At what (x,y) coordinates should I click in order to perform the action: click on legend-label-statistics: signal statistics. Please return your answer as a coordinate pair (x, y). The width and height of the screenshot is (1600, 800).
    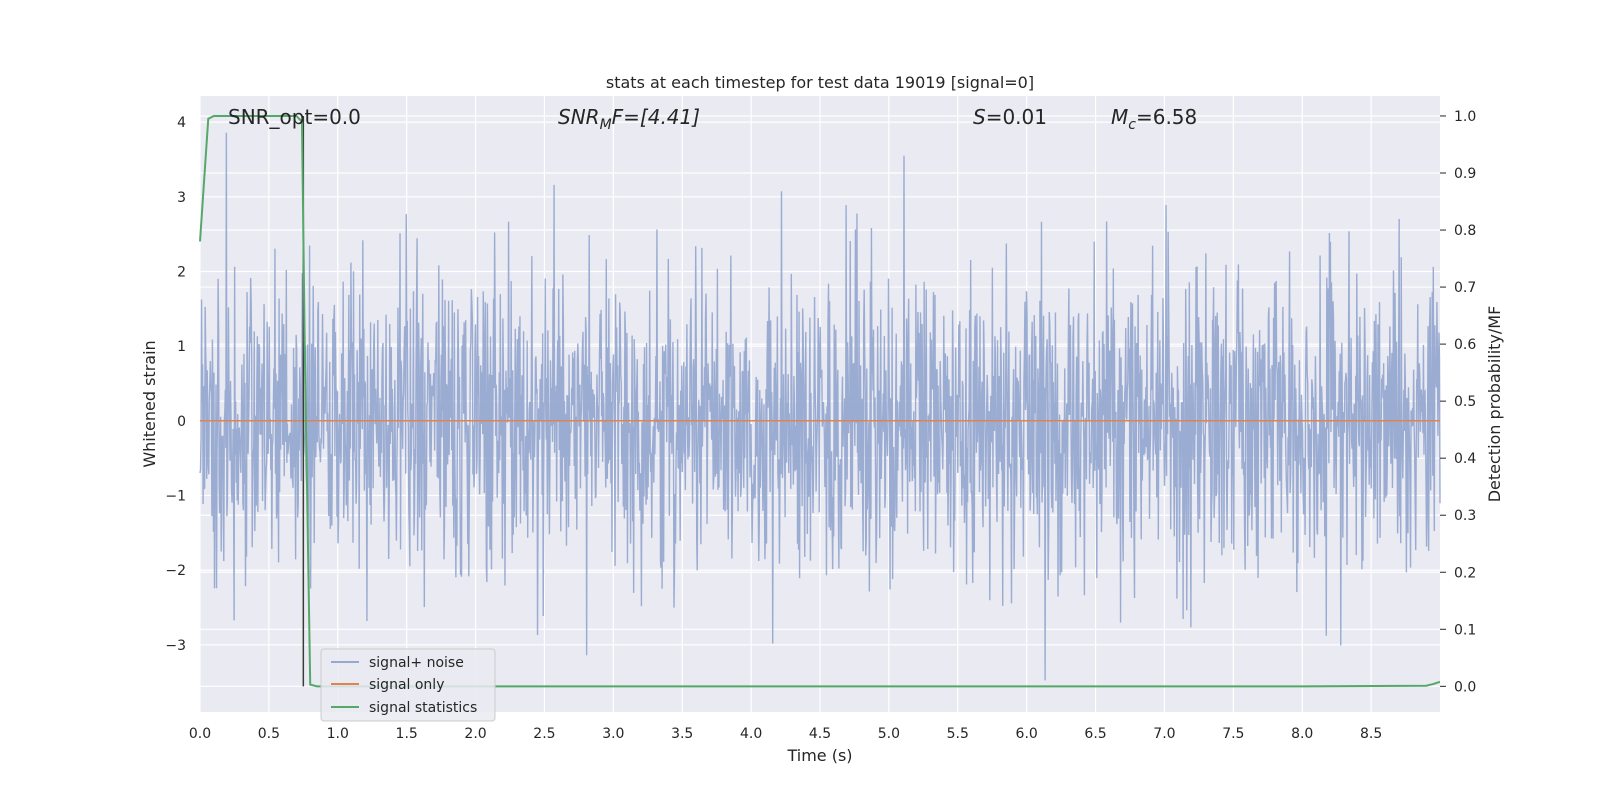
    Looking at the image, I should click on (423, 708).